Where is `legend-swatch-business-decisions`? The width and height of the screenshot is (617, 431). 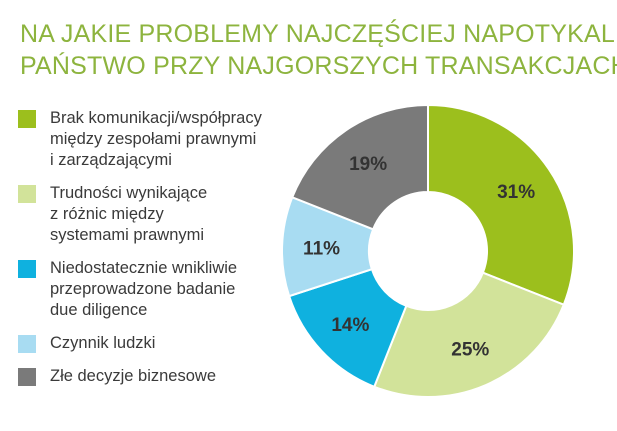
legend-swatch-business-decisions is located at coordinates (27, 377).